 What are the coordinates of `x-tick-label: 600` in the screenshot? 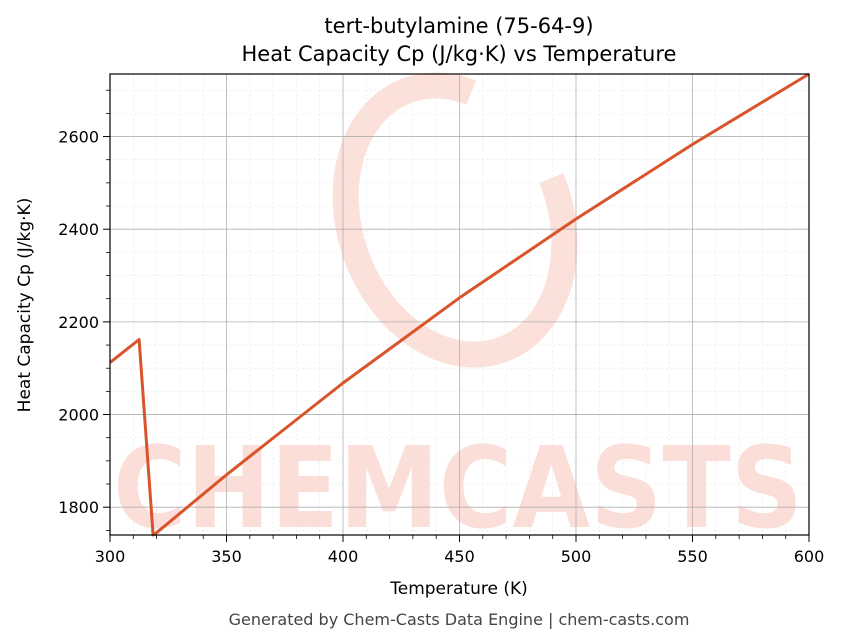 It's located at (809, 556).